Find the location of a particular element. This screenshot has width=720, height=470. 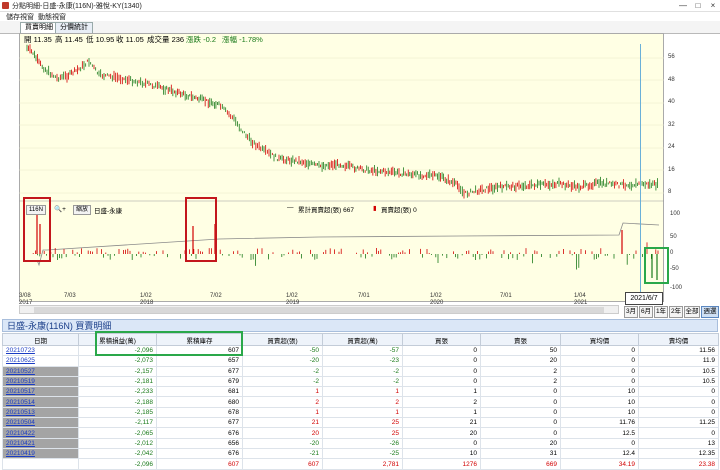

date-link: 20210517 is located at coordinates (40, 392).